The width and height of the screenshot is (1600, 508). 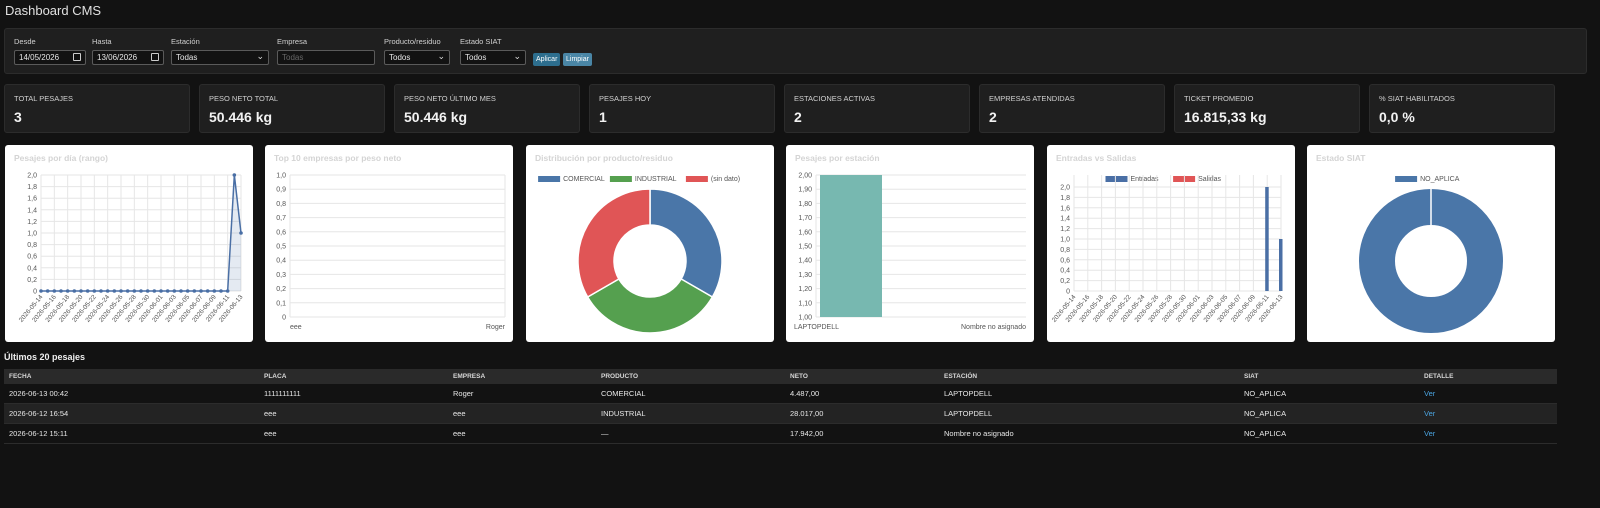 What do you see at coordinates (353, 394) in the screenshot?
I see `cell-placa: 1111111111` at bounding box center [353, 394].